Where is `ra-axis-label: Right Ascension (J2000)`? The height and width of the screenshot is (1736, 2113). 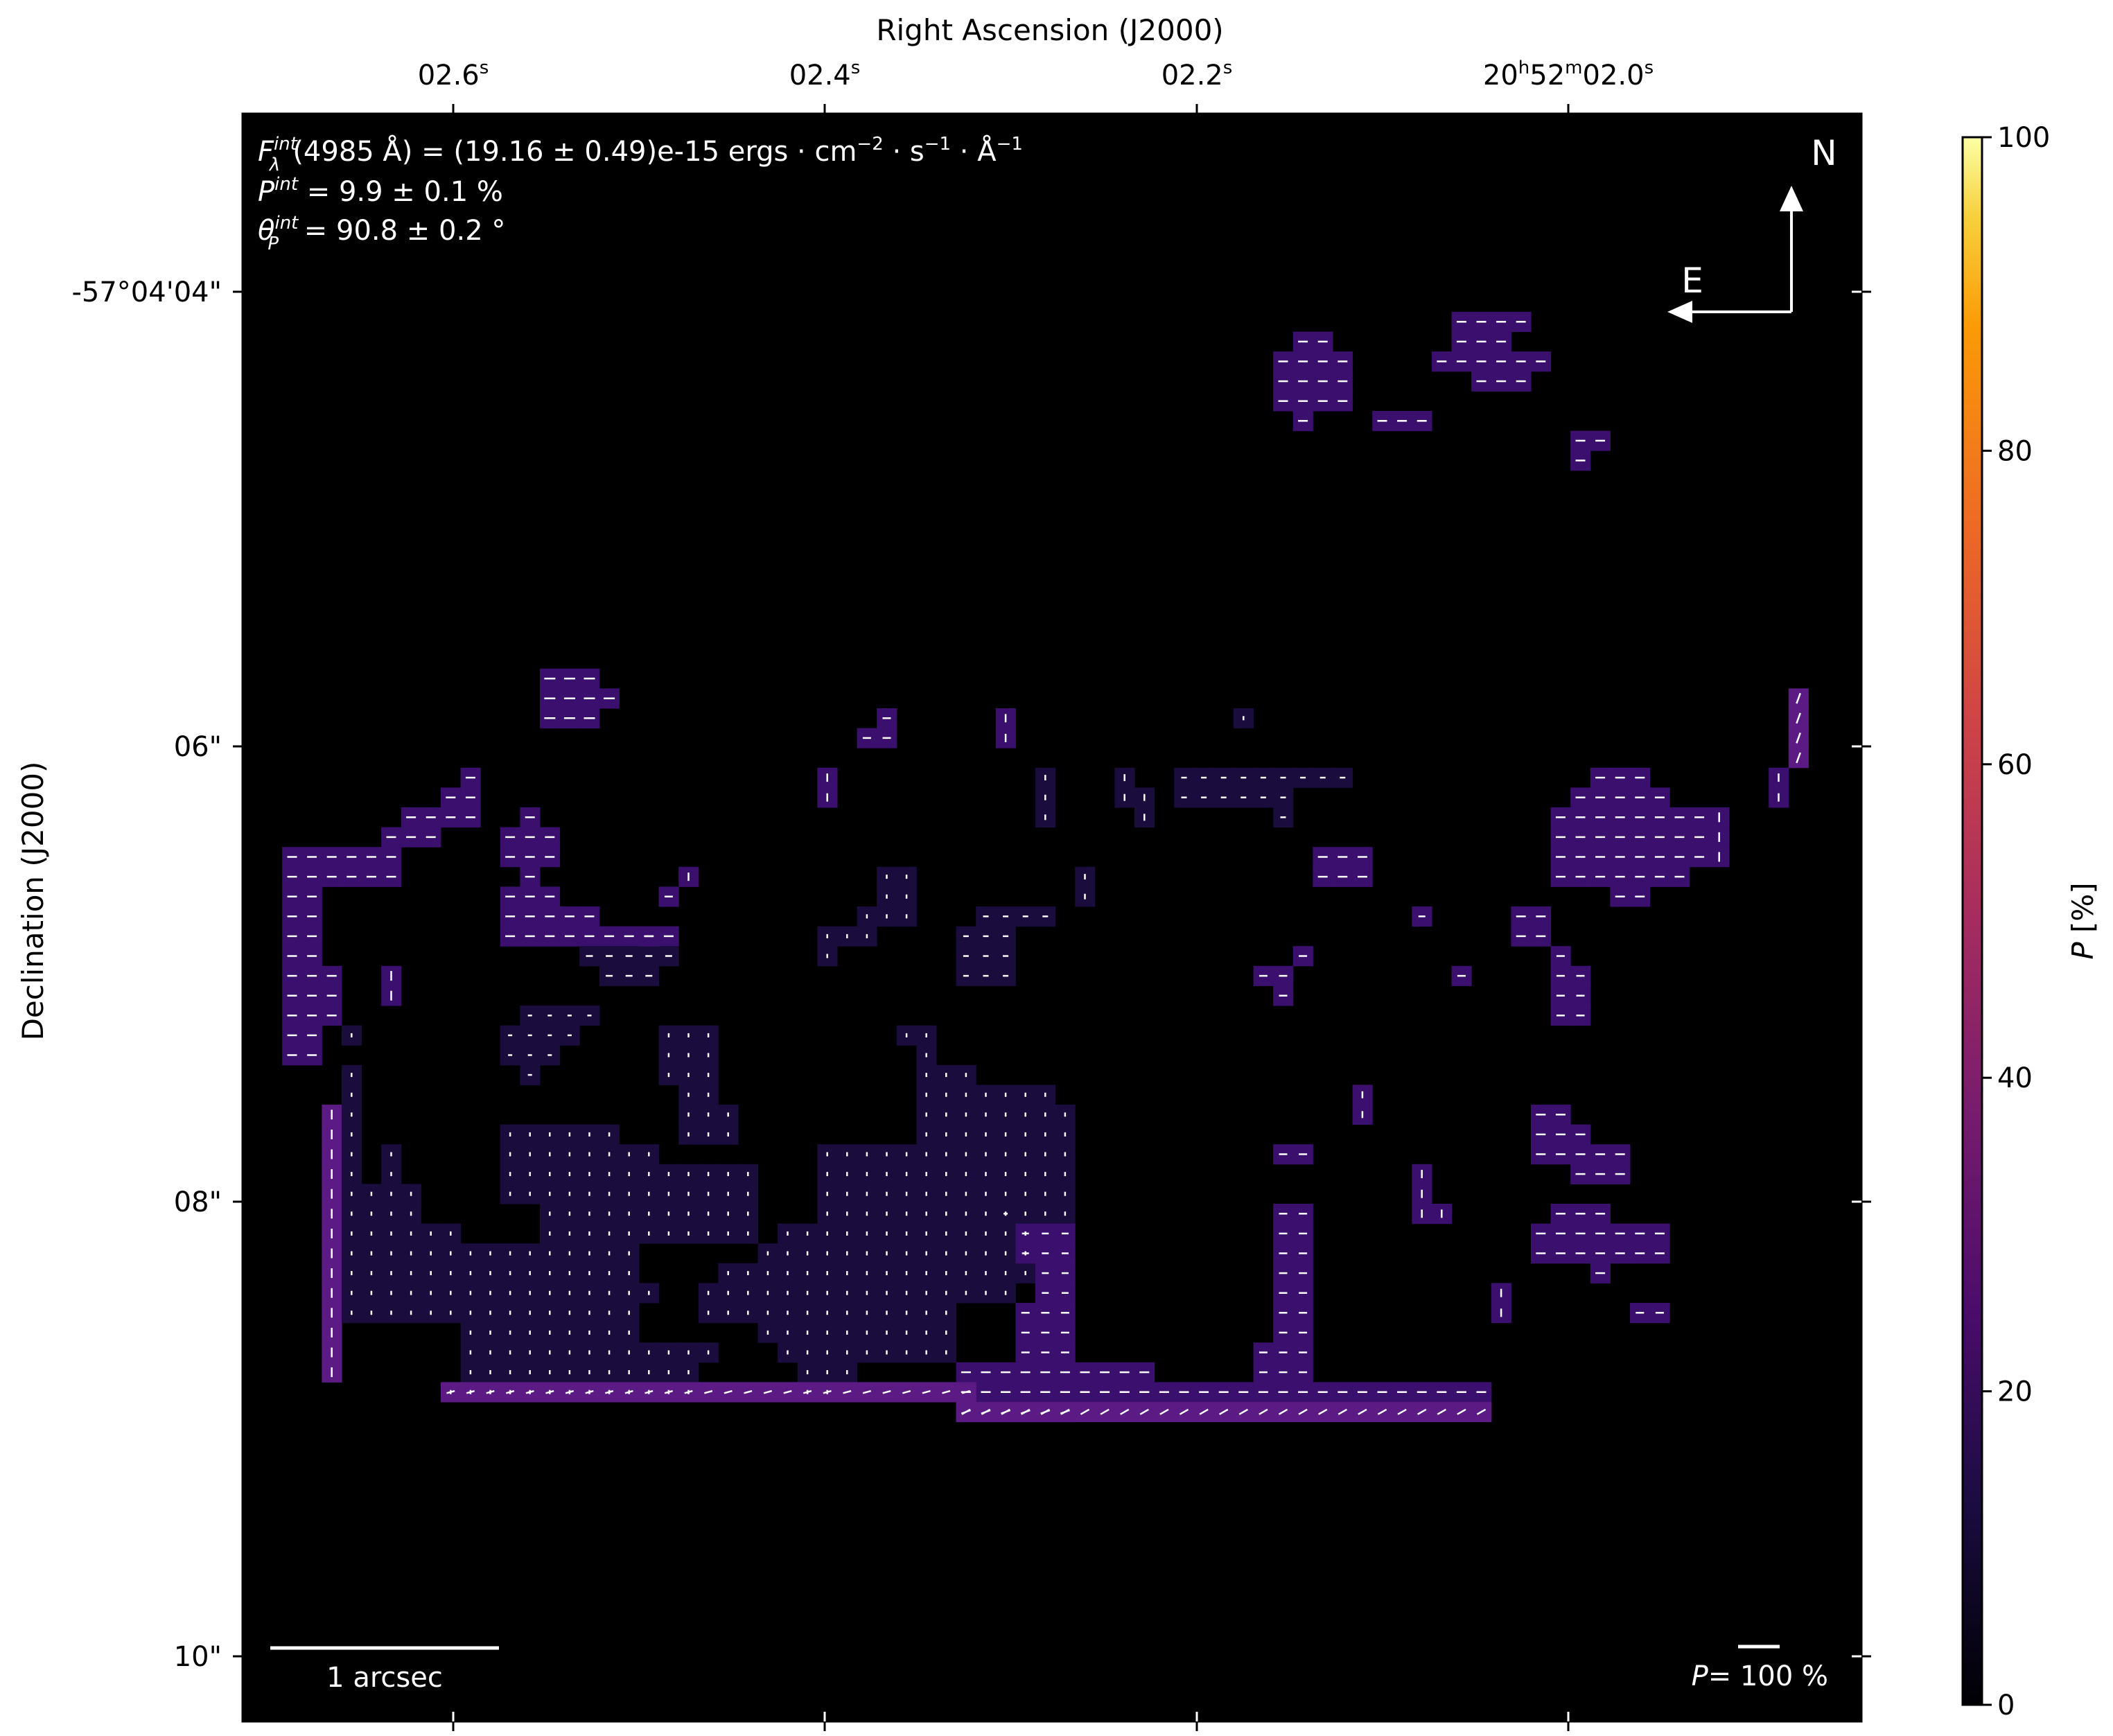
ra-axis-label: Right Ascension (J2000) is located at coordinates (1049, 30).